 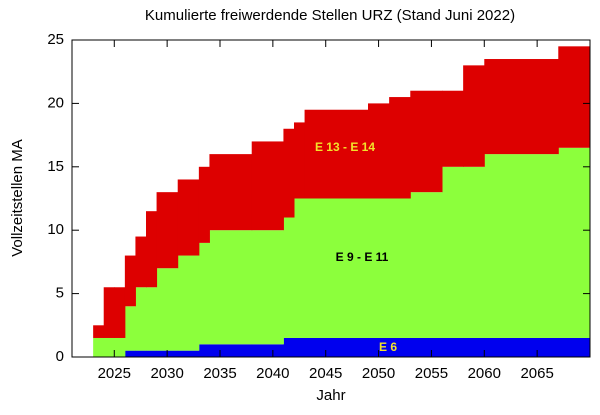 I want to click on x-tick-label: 2060, so click(x=484, y=373).